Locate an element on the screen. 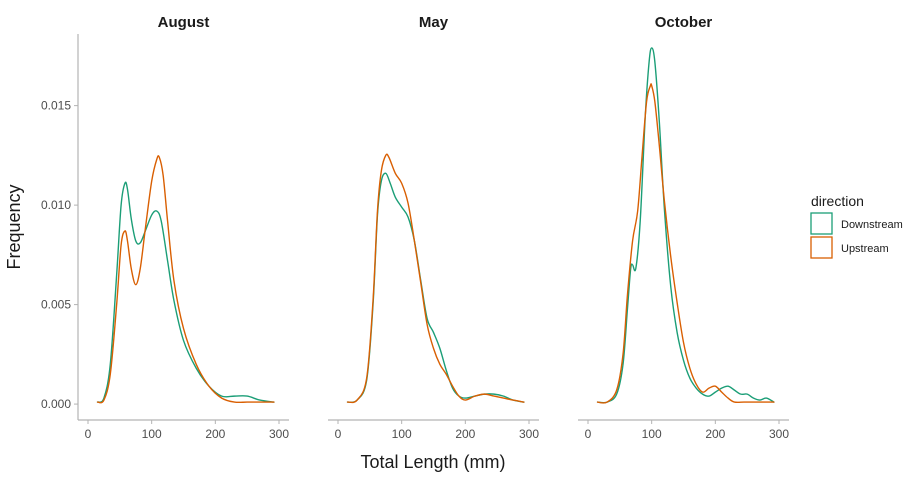 This screenshot has width=922, height=477. legend-entries: Downstream Upstream is located at coordinates (856, 235).